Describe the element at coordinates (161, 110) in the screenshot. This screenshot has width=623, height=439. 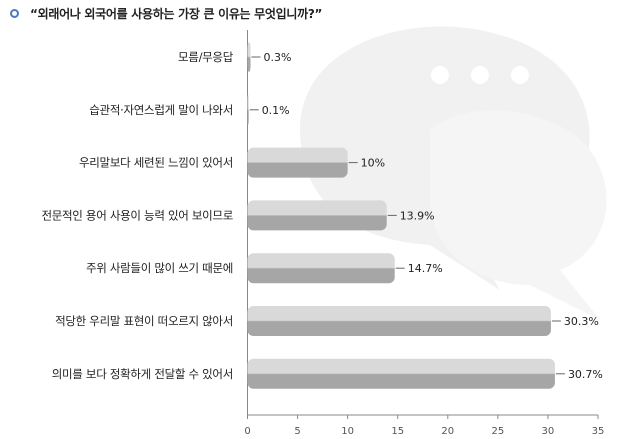
I see `category-label: 습관적·자연스럽게 말이 나와서` at that location.